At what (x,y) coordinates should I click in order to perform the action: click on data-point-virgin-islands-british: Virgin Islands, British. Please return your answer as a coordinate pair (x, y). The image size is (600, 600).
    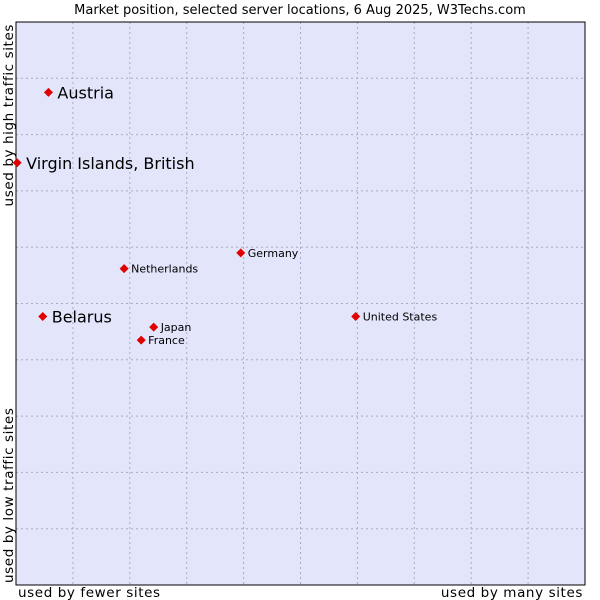
    Looking at the image, I should click on (103, 163).